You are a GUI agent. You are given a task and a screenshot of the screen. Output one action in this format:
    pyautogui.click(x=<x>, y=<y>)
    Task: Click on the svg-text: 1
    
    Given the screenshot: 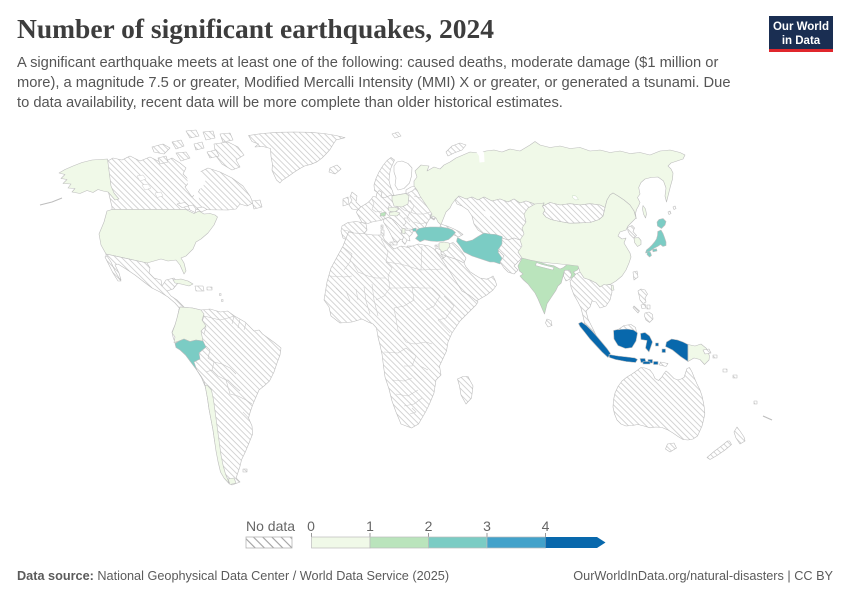 What is the action you would take?
    pyautogui.click(x=370, y=526)
    